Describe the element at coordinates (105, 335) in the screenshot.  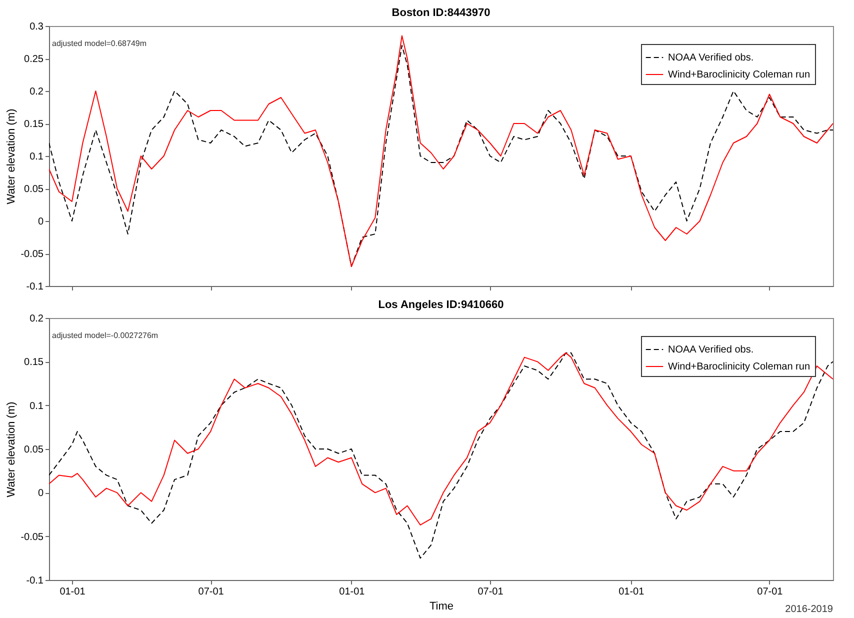
I see `annotation: adjusted model=-0.0027276m` at that location.